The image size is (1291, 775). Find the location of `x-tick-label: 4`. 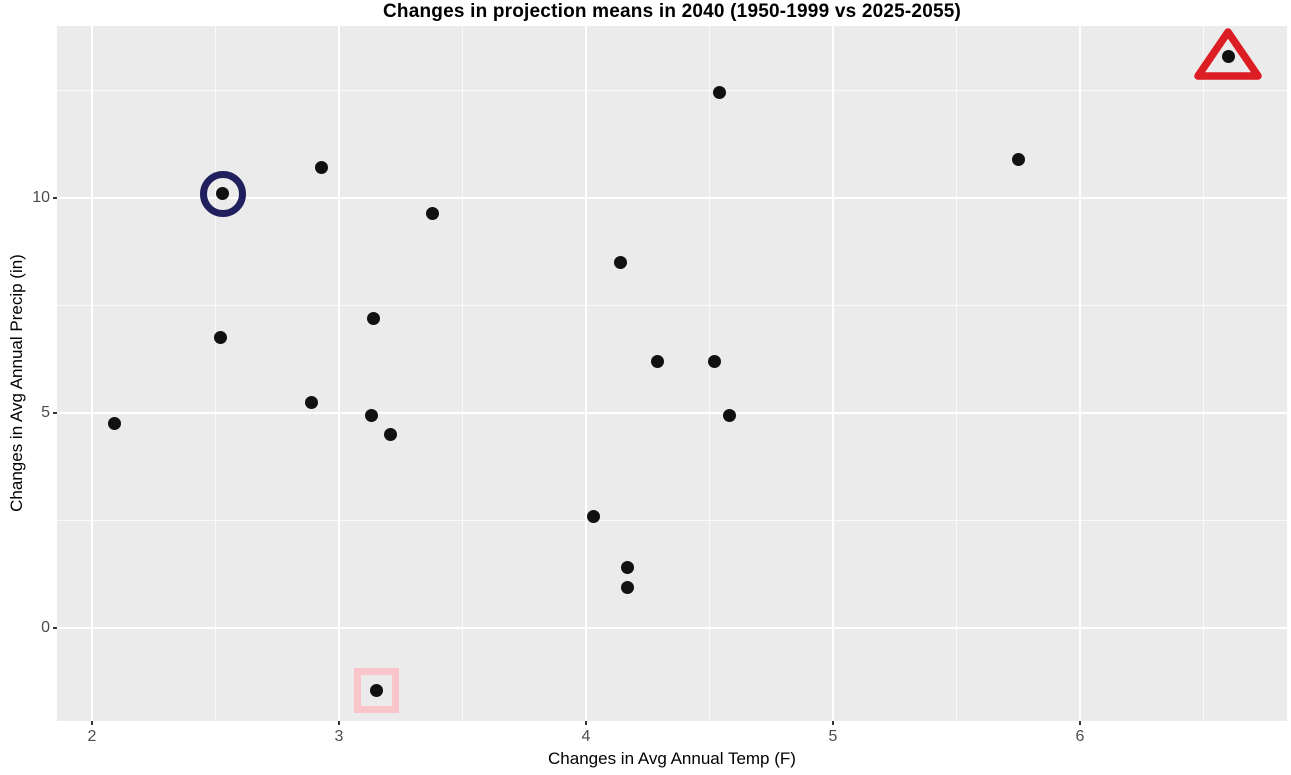

x-tick-label: 4 is located at coordinates (586, 736).